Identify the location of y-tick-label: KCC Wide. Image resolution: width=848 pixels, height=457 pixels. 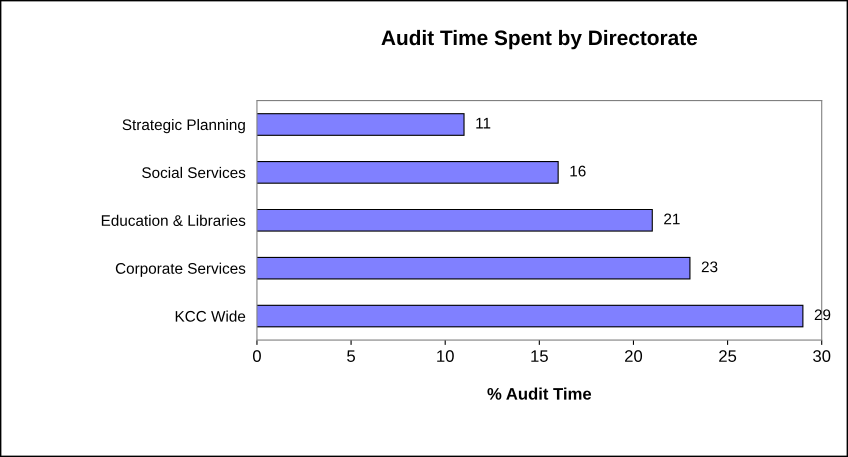
(211, 316).